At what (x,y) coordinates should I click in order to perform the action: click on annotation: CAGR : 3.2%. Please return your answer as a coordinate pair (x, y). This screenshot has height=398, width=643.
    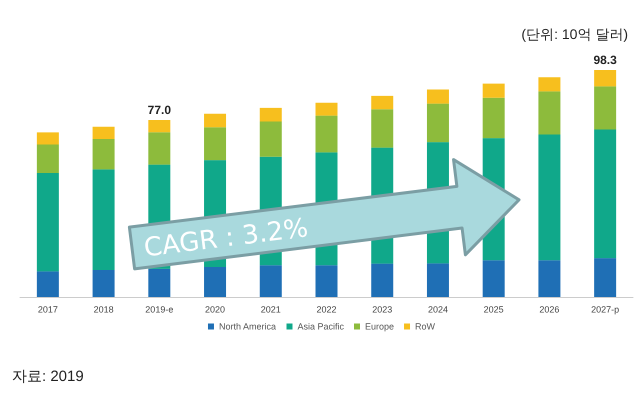
    Looking at the image, I should click on (226, 238).